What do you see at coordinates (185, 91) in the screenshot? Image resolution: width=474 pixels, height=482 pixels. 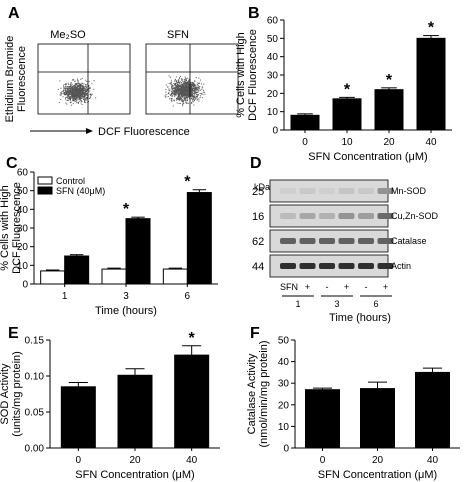 I see `flow-scatter-sfn` at bounding box center [185, 91].